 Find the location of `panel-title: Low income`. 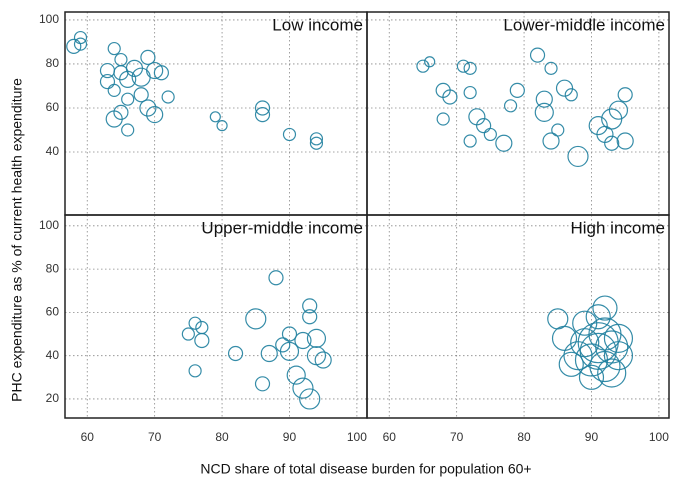

panel-title: Low income is located at coordinates (317, 24).